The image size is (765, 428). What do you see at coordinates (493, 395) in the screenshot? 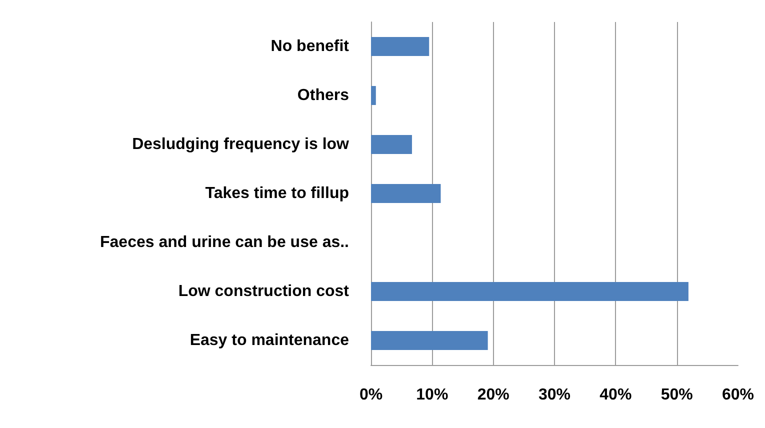
I see `x-tick-label: 20%` at bounding box center [493, 395].